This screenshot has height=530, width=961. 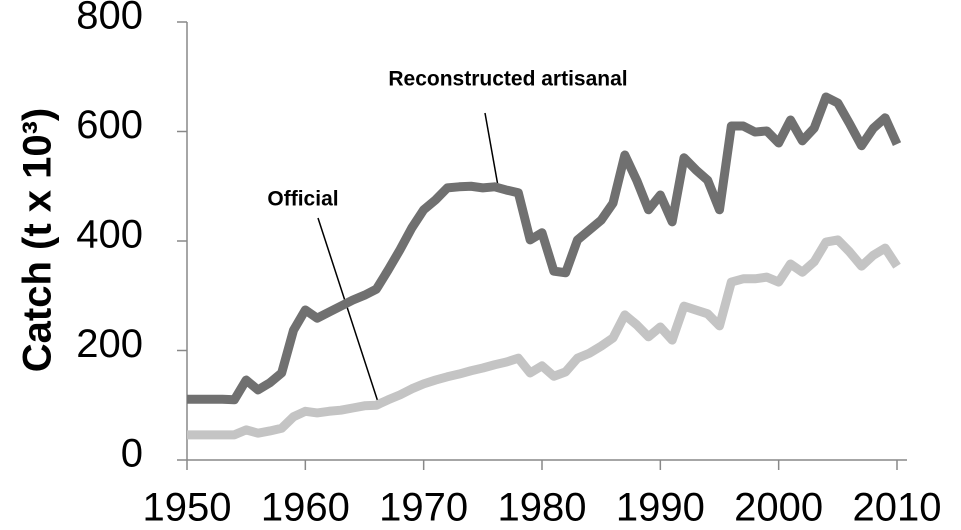 I want to click on y-tick-label: 200, so click(x=109, y=344).